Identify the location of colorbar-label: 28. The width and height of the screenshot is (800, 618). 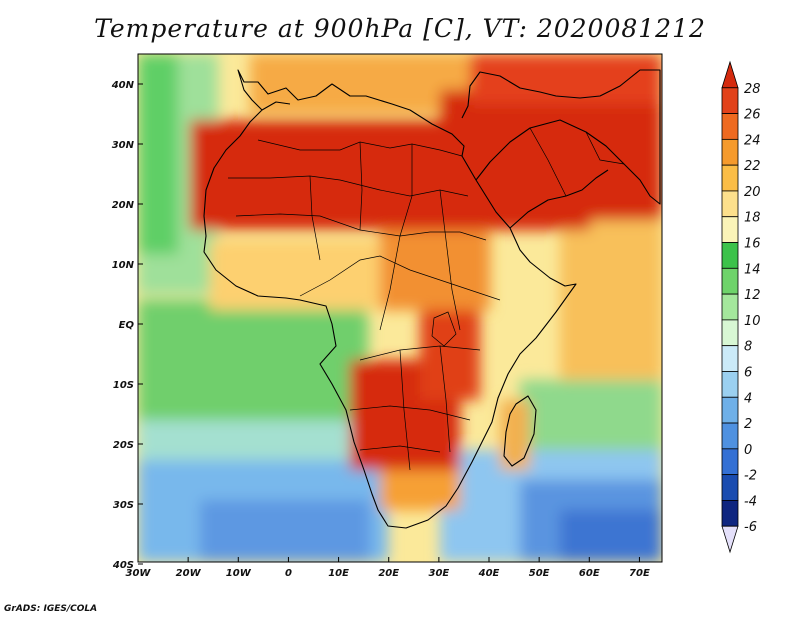
(752, 89).